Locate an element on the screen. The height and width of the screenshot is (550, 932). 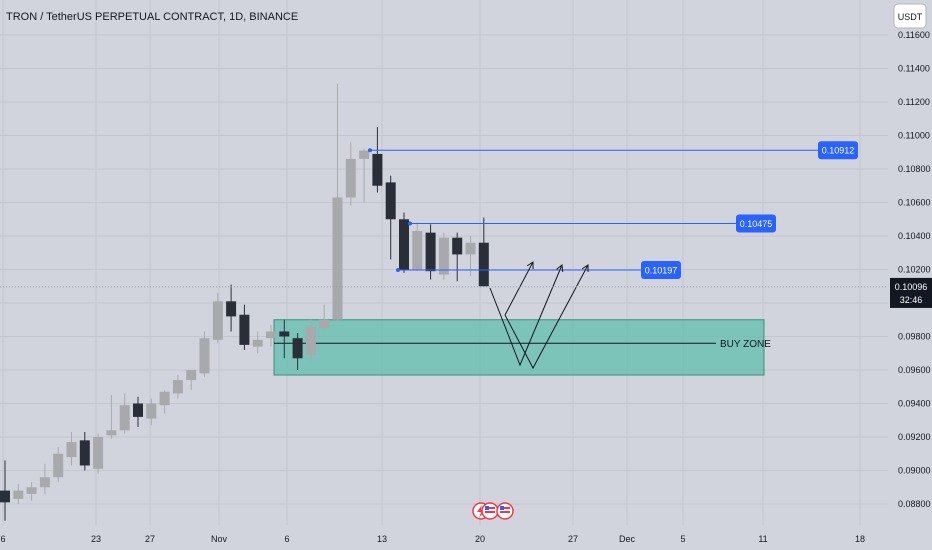
currency-button: USDT is located at coordinates (910, 16).